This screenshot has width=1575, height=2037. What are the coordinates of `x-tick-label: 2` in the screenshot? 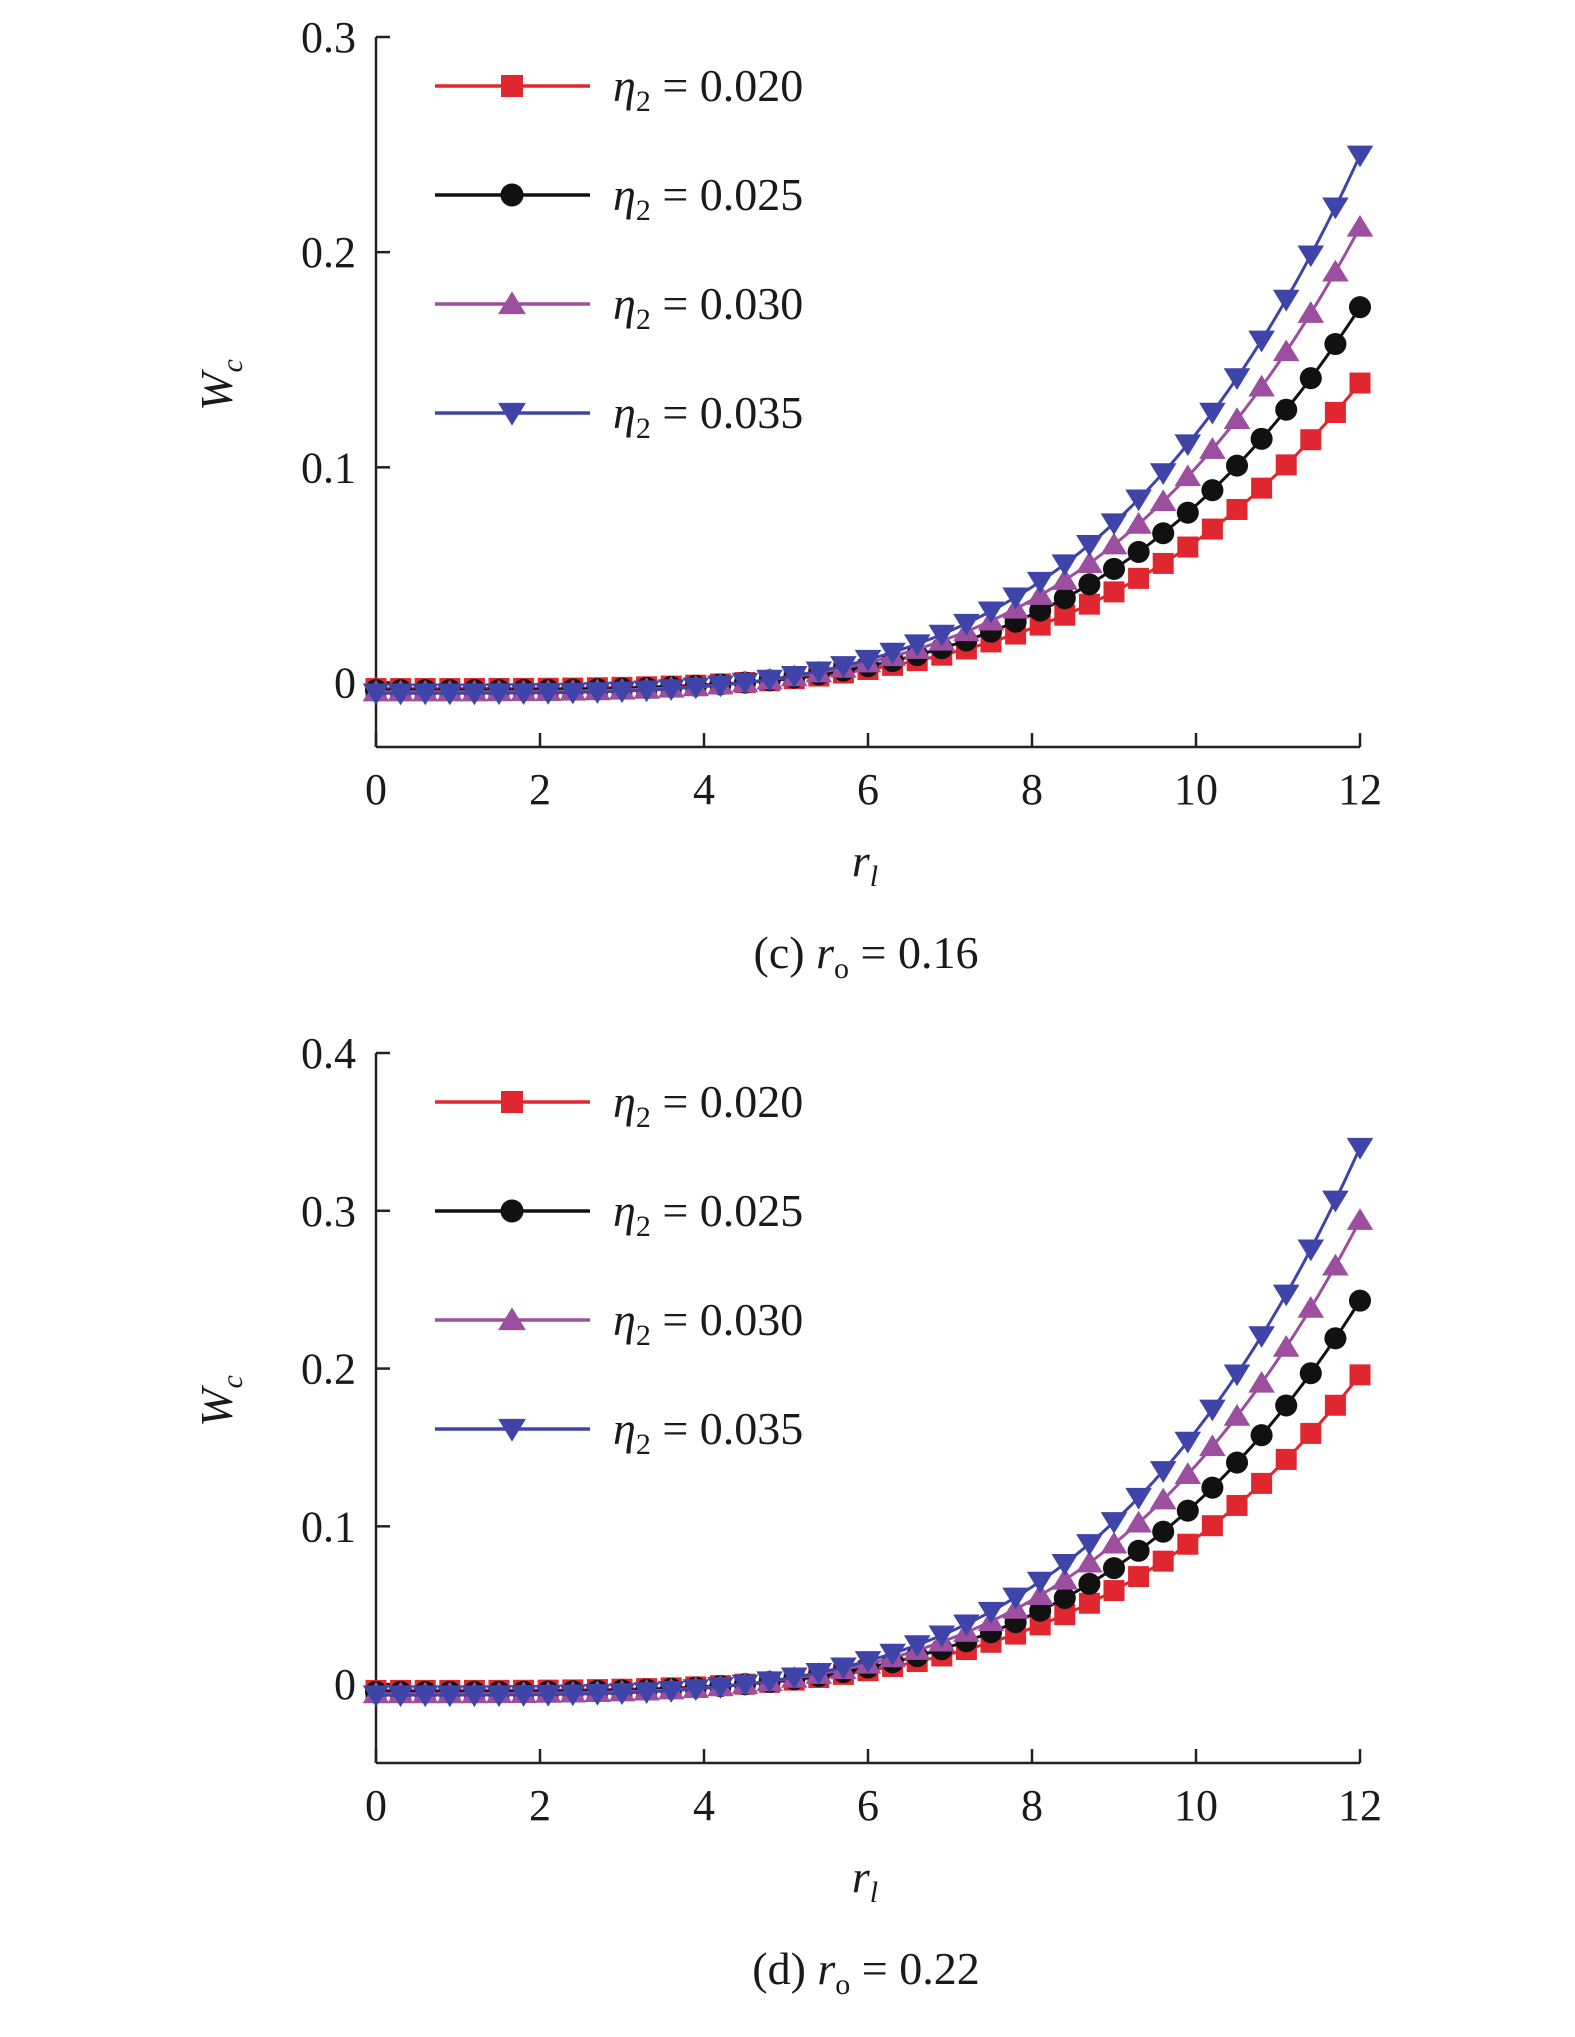 It's located at (540, 789).